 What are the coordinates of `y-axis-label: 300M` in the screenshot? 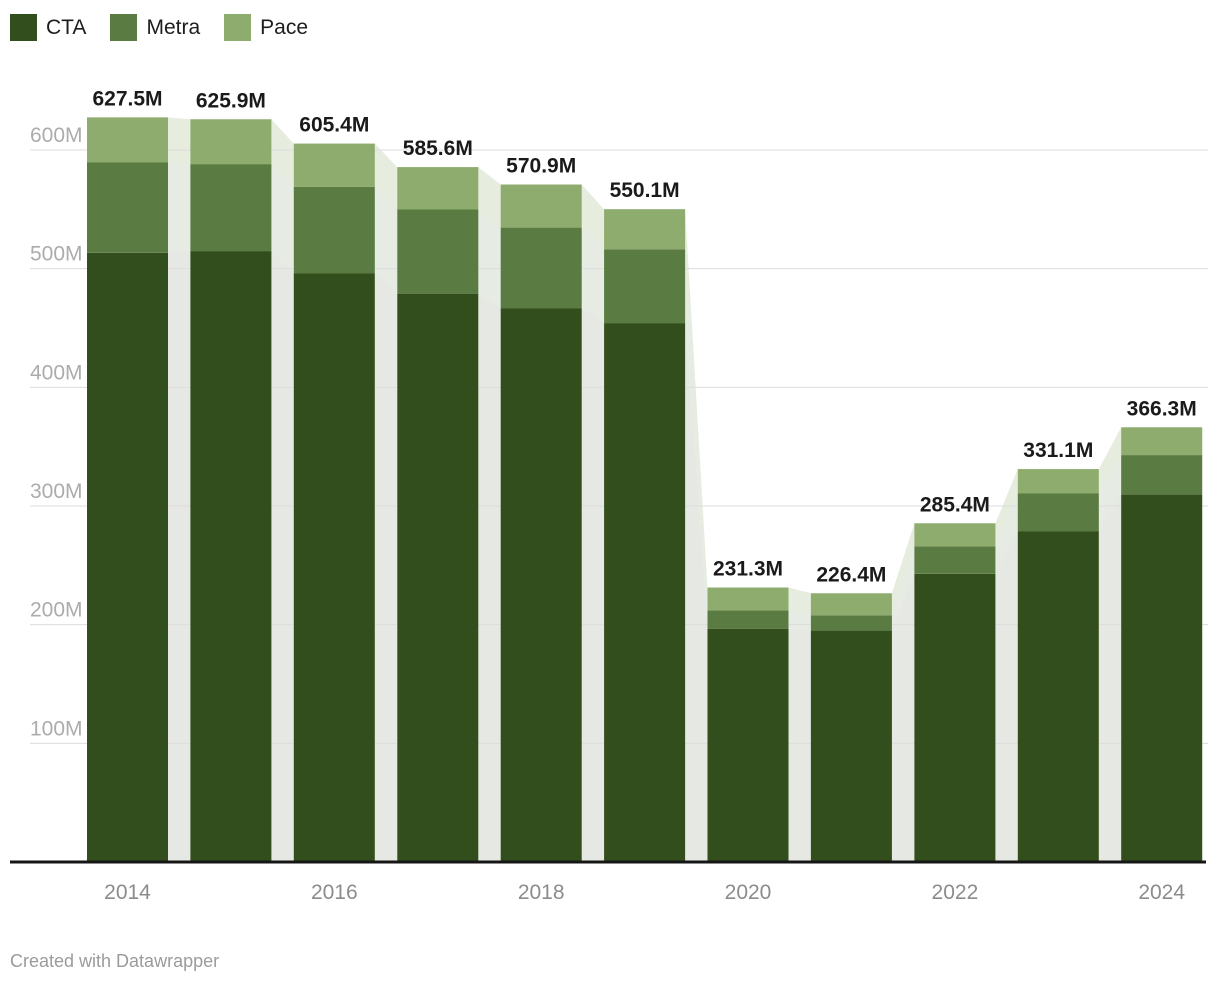 It's located at (56, 491).